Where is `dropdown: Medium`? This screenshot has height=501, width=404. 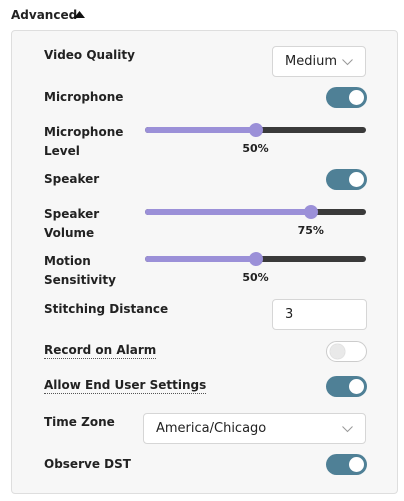
dropdown: Medium is located at coordinates (319, 61).